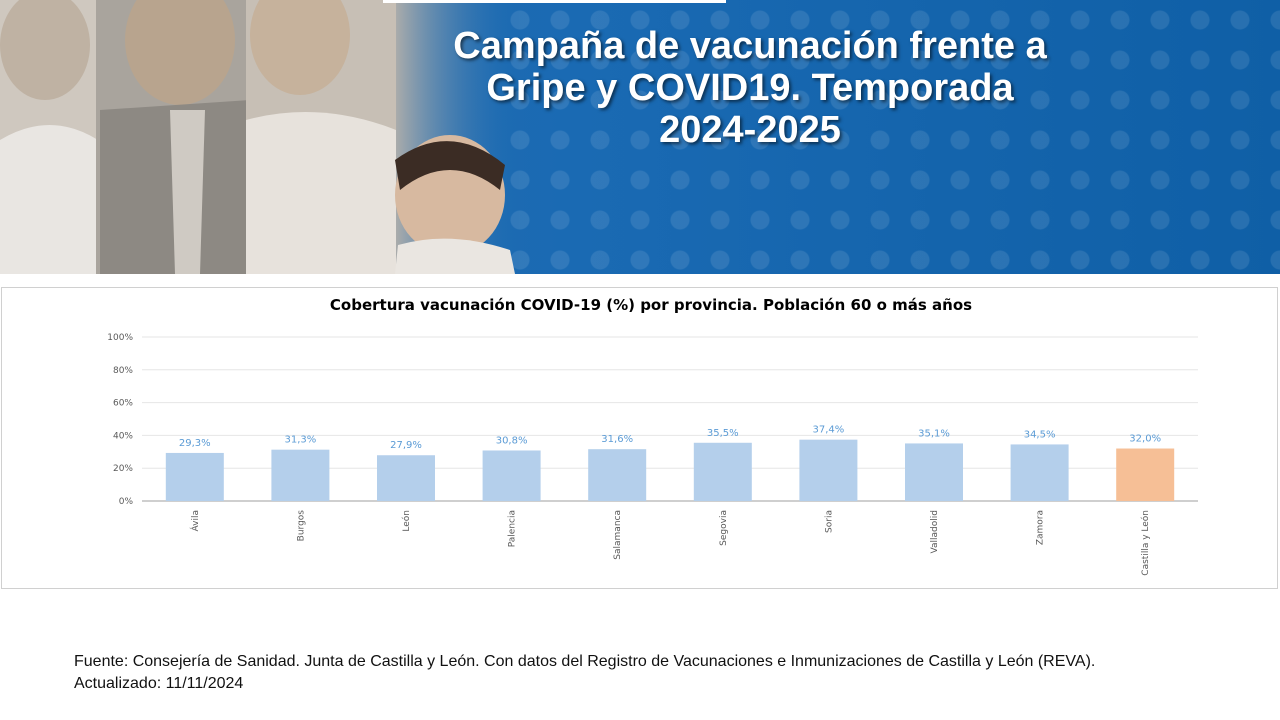 The width and height of the screenshot is (1280, 720). Describe the element at coordinates (722, 471) in the screenshot. I see `bar-segovia` at that location.